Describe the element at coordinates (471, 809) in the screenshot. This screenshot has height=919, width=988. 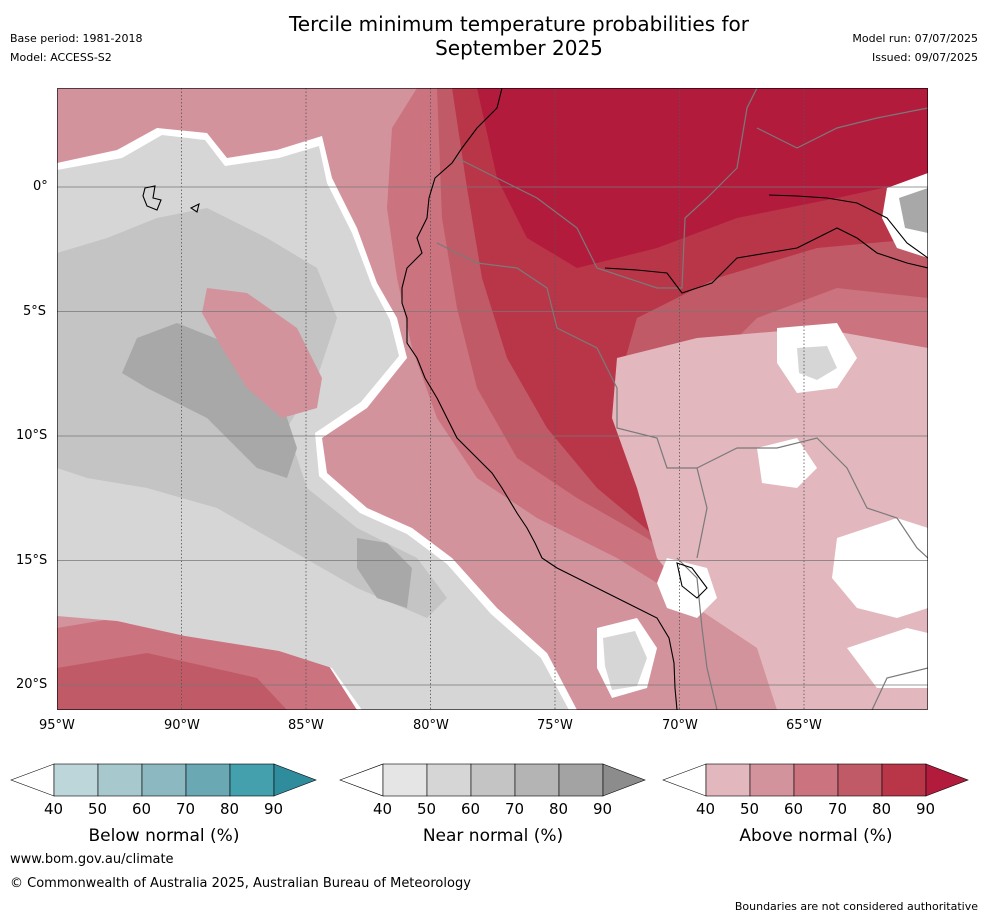
I see `cb-near-tick-60: 60` at that location.